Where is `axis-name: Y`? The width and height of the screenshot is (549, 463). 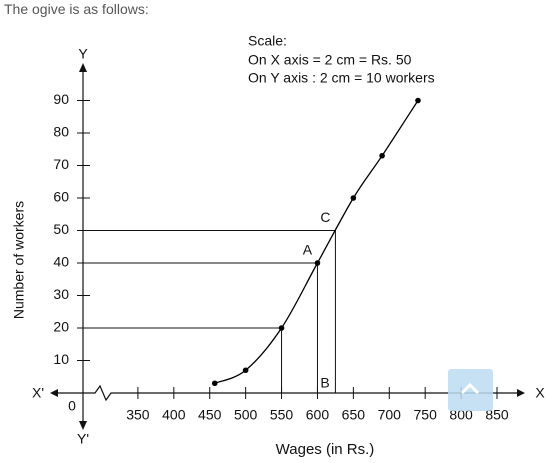
axis-name: Y is located at coordinates (83, 54).